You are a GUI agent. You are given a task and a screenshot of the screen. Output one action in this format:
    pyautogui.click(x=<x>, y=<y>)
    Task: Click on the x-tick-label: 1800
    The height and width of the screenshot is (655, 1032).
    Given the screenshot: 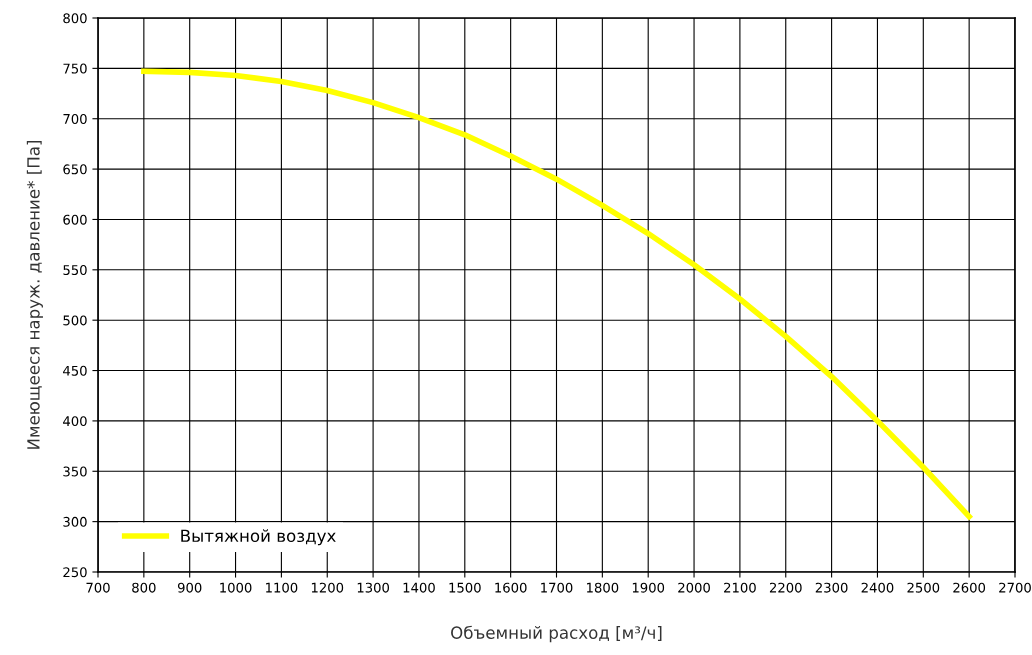 What is the action you would take?
    pyautogui.click(x=603, y=587)
    